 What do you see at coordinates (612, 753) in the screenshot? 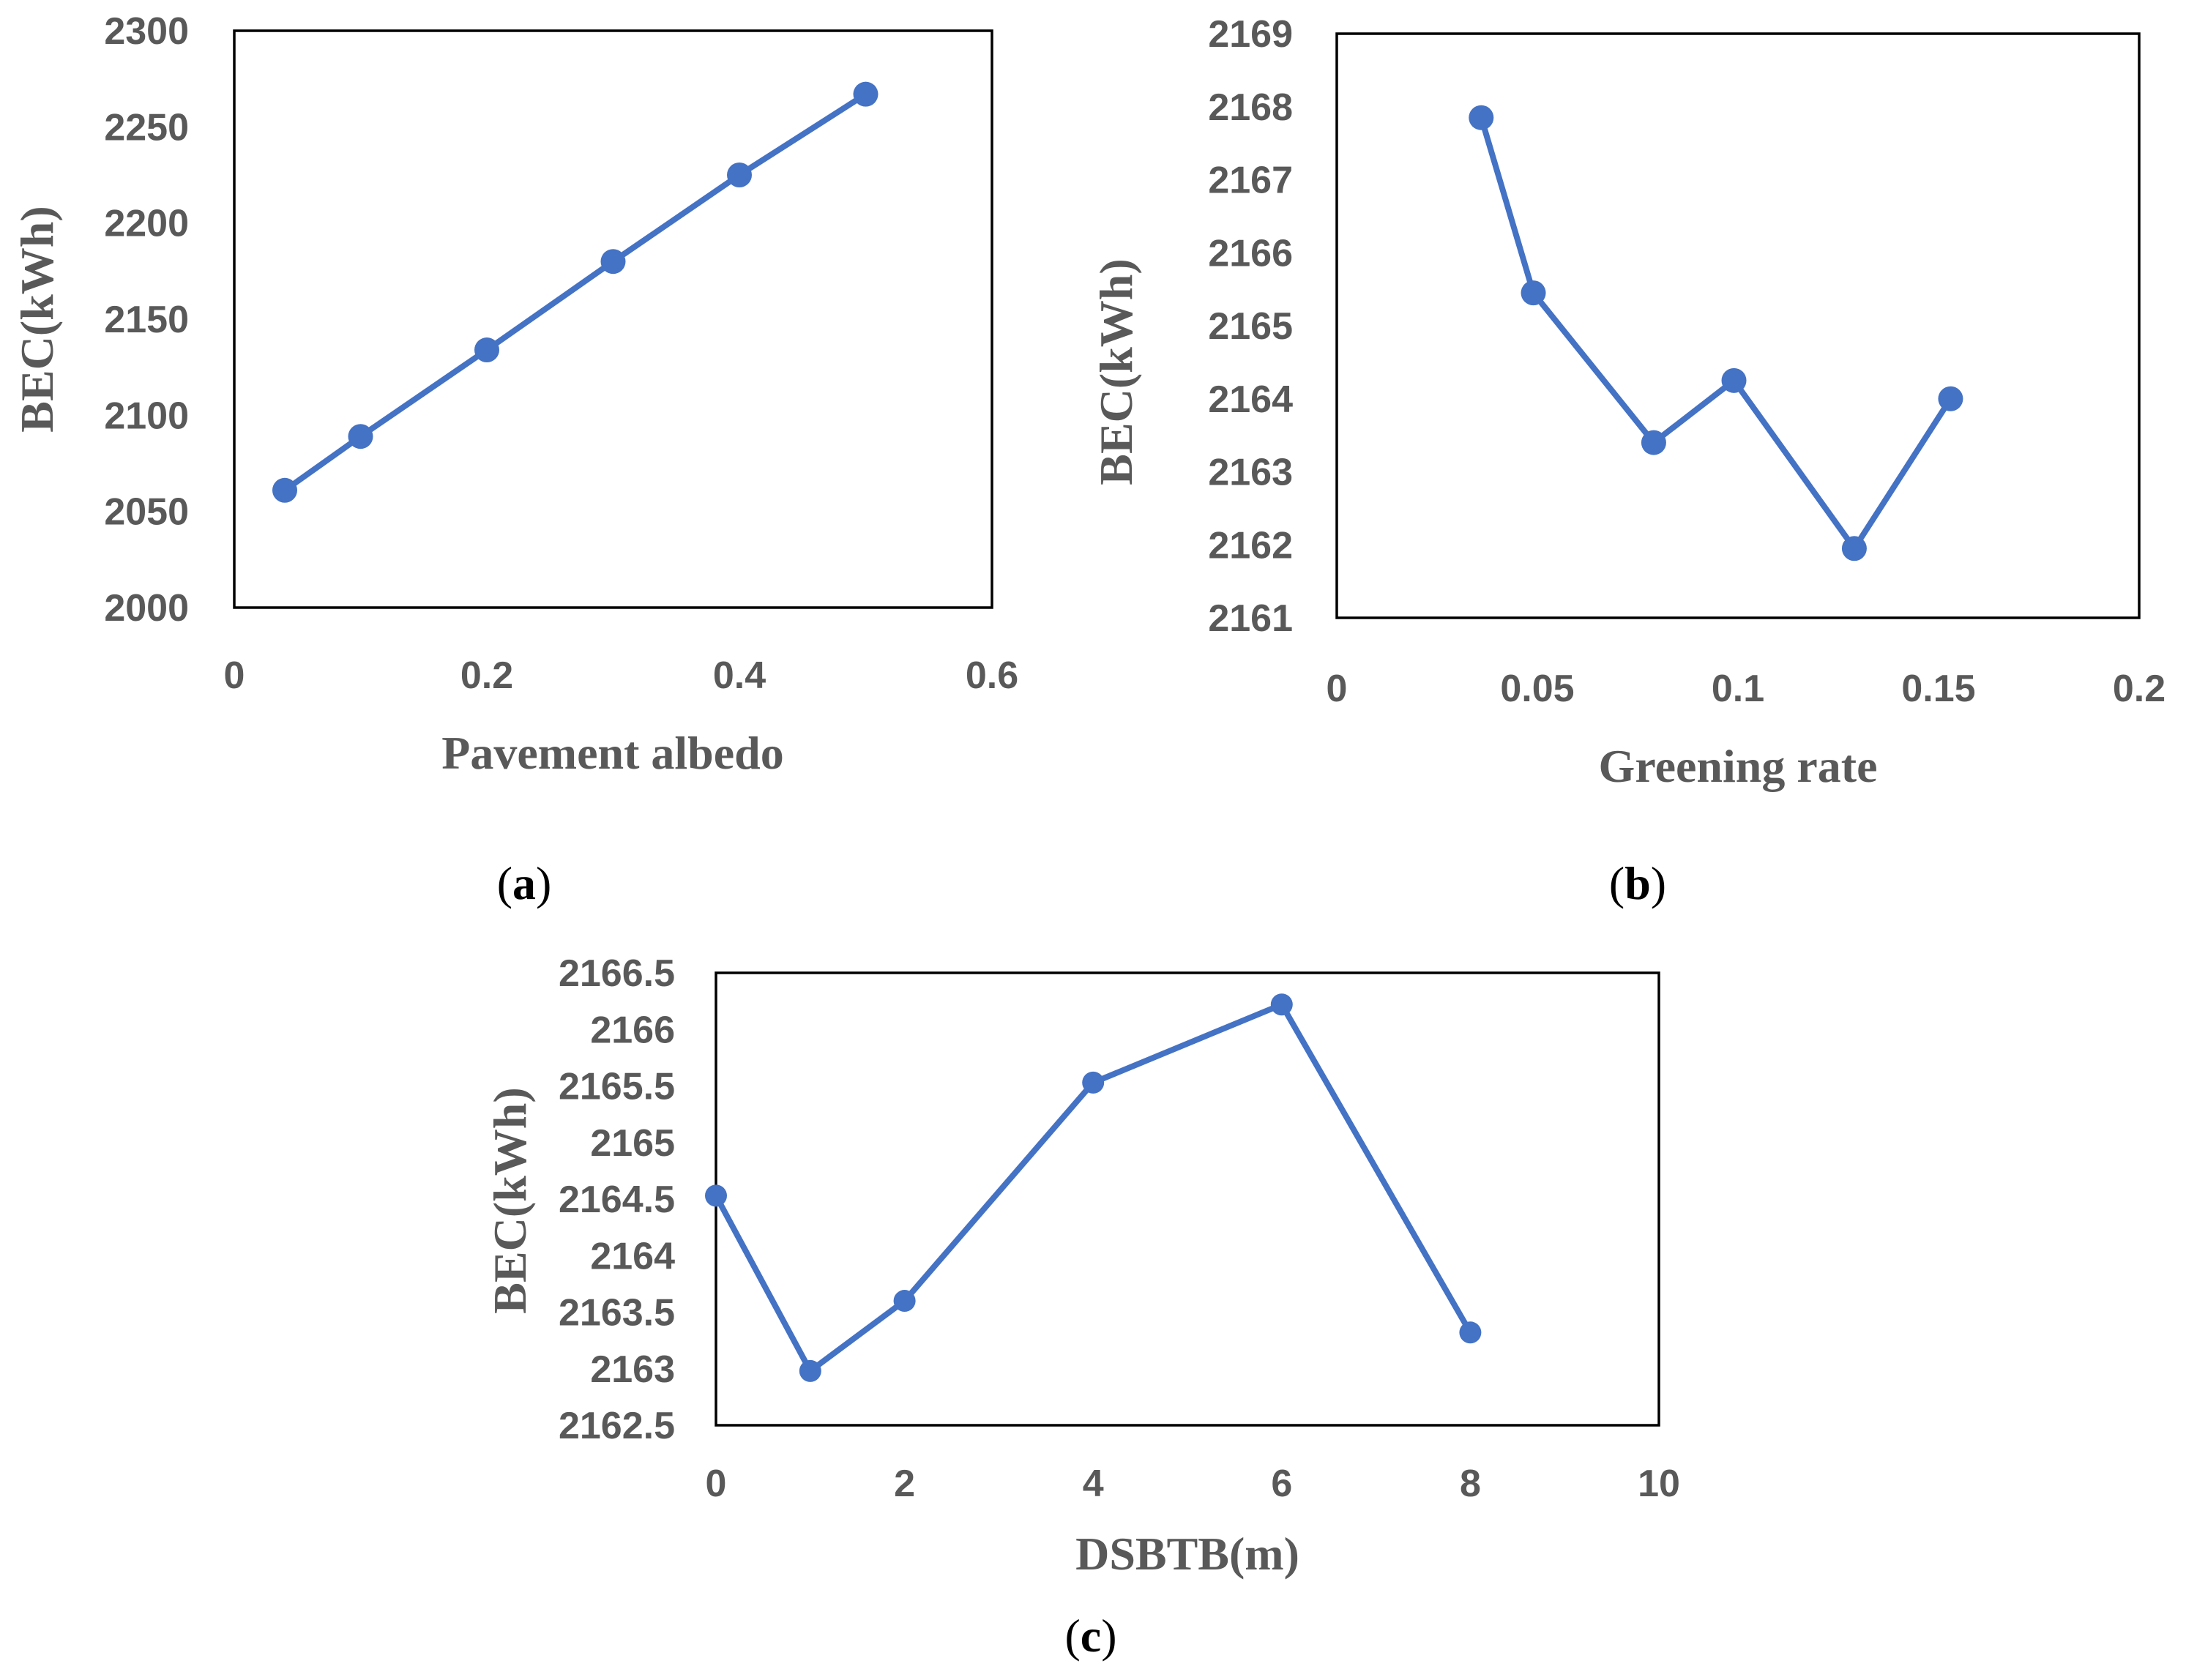
I see `x-axis-title: Pavement albedo` at bounding box center [612, 753].